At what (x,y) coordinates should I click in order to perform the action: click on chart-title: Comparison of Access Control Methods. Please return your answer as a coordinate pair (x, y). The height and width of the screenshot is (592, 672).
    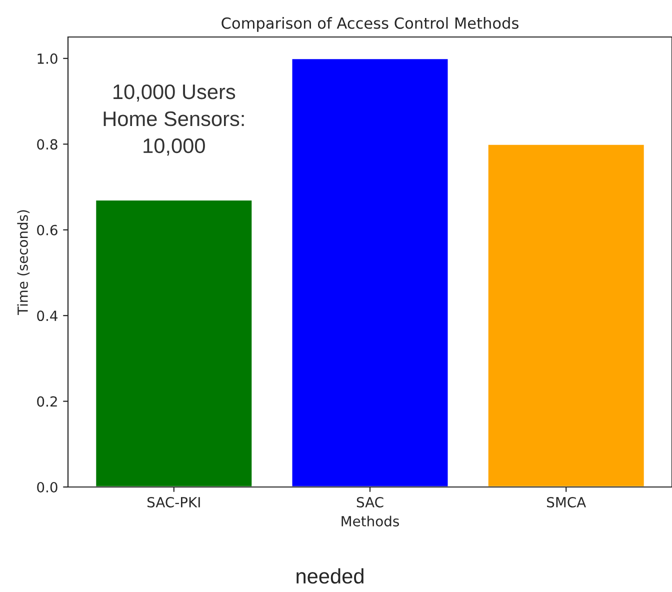
    Looking at the image, I should click on (370, 24).